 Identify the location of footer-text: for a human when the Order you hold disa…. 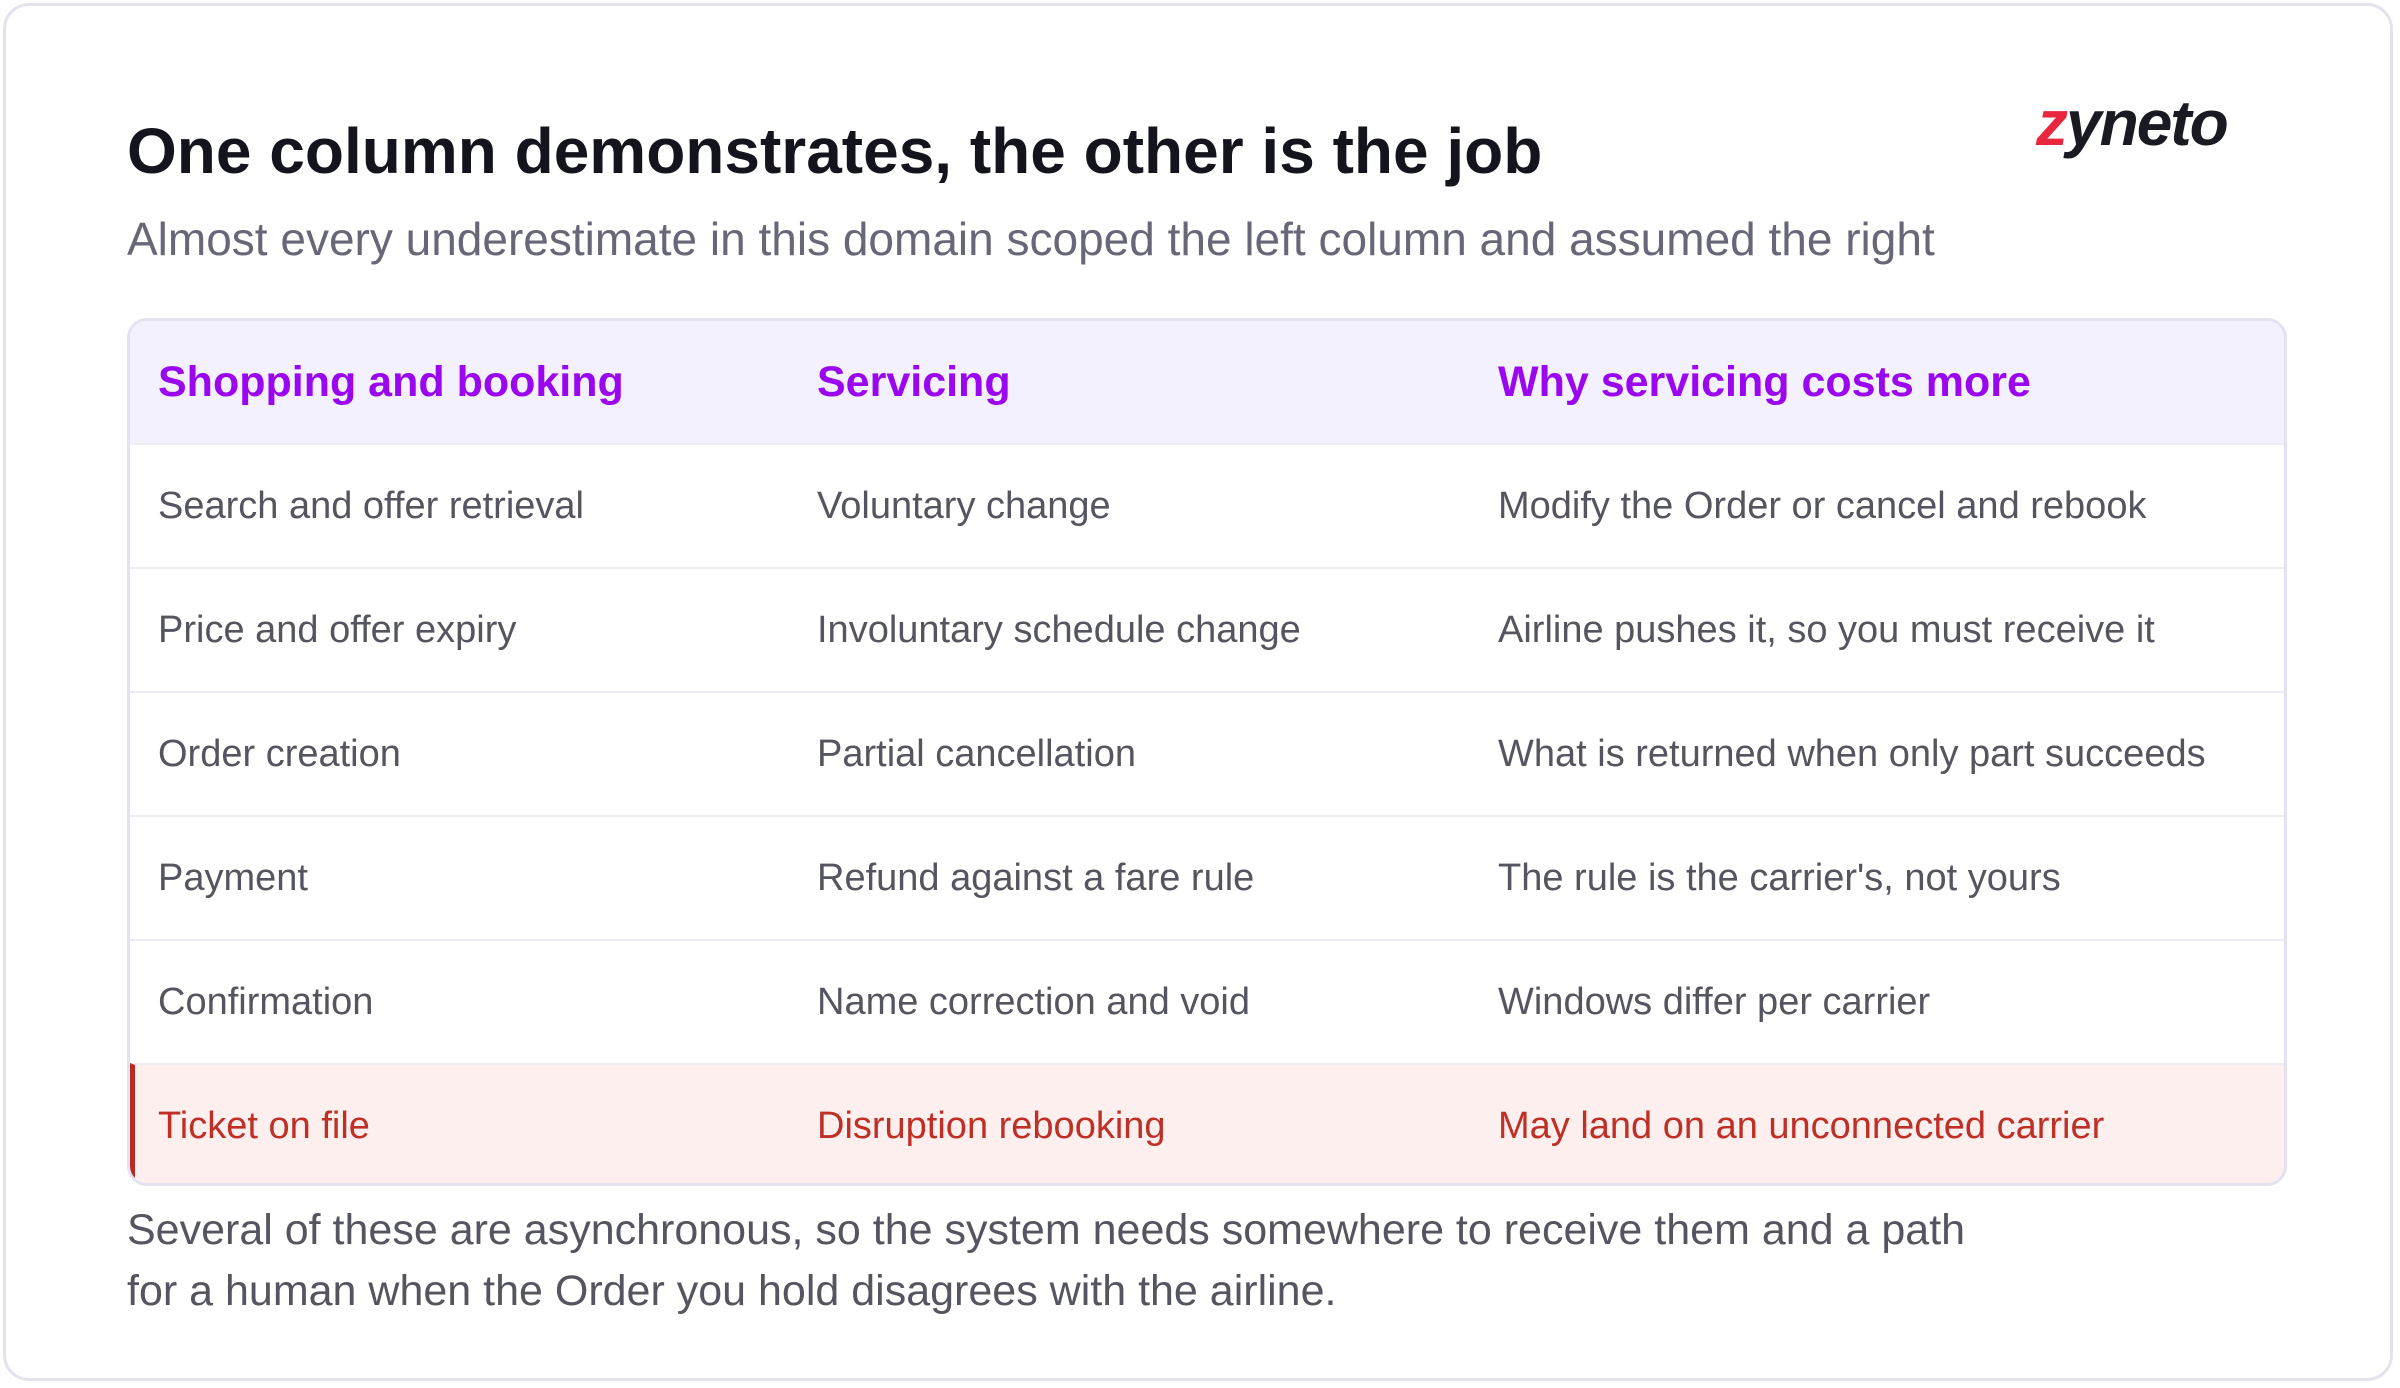
(732, 1291).